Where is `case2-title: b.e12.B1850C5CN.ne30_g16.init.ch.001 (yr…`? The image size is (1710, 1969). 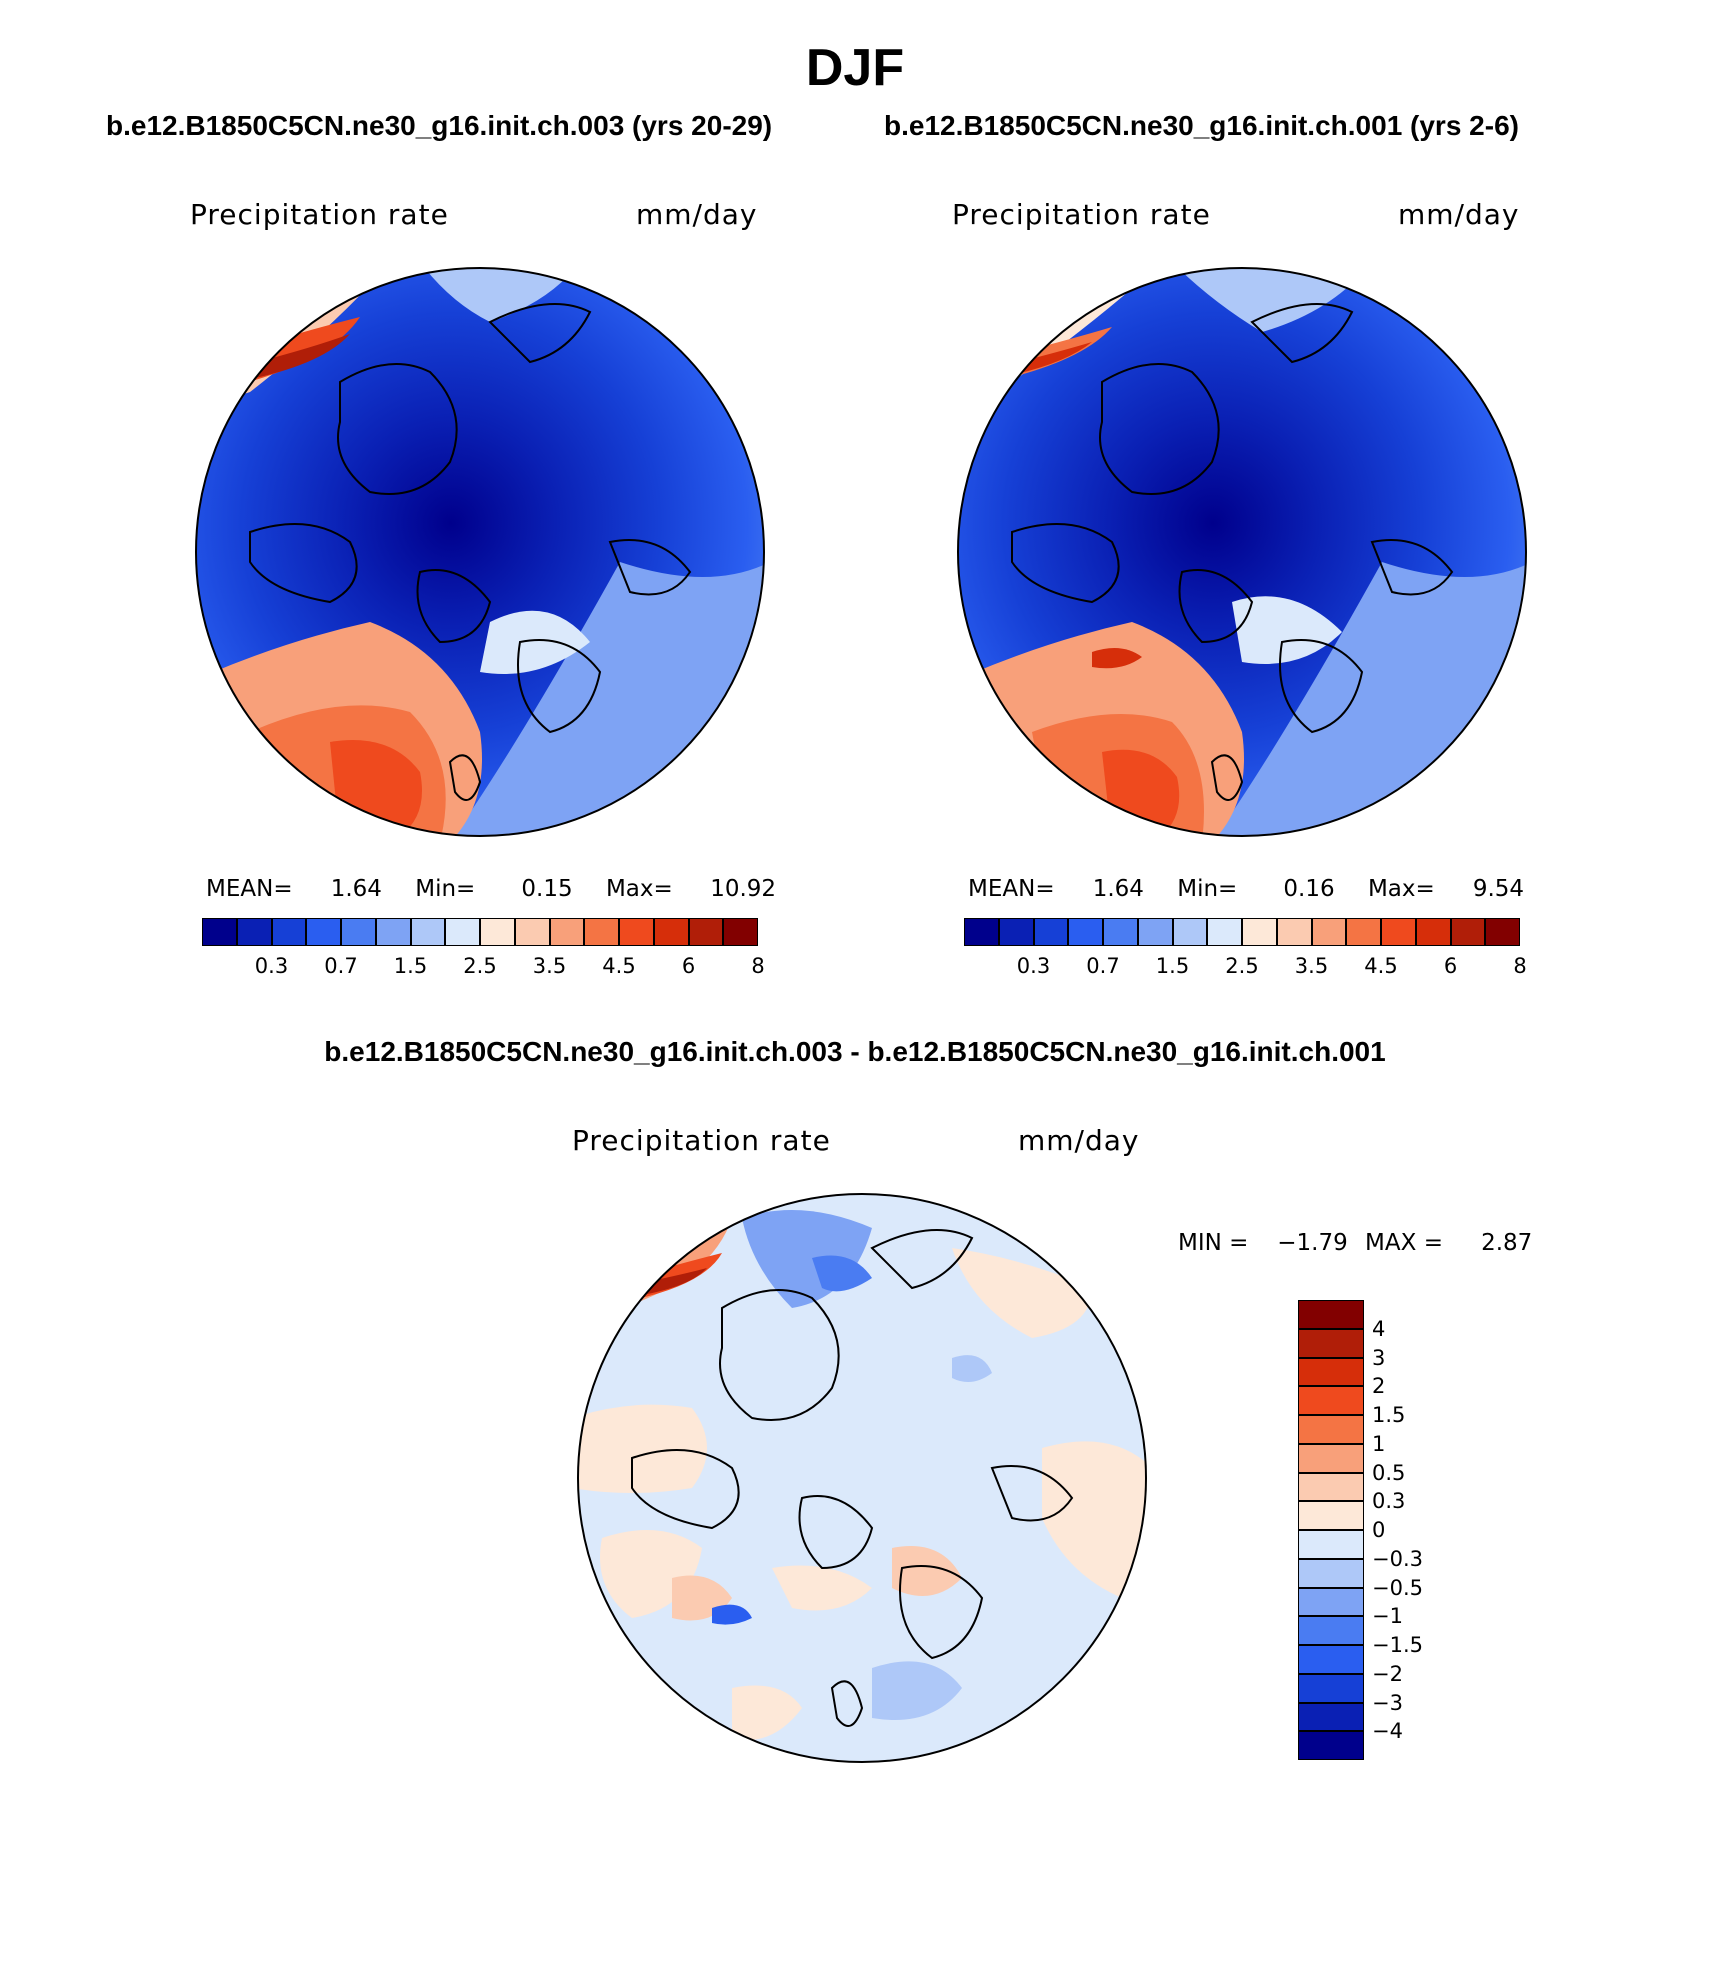 case2-title: b.e12.B1850C5CN.ne30_g16.init.ch.001 (yr… is located at coordinates (1201, 125).